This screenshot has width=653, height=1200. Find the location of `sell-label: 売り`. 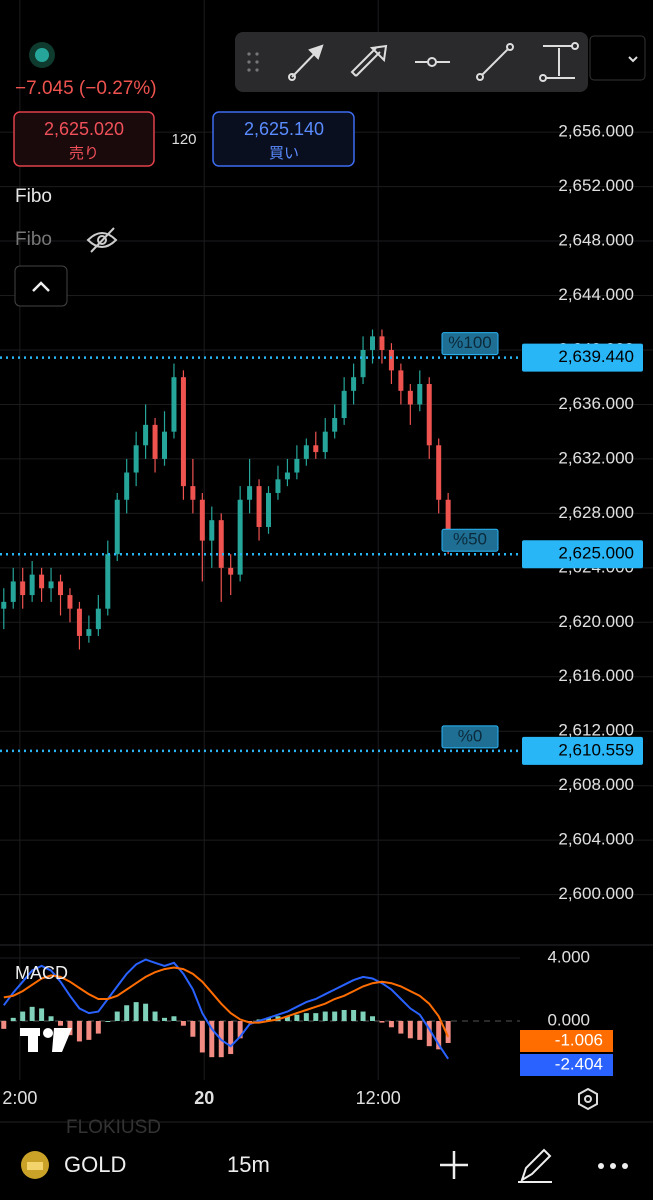

sell-label: 売り is located at coordinates (84, 153).